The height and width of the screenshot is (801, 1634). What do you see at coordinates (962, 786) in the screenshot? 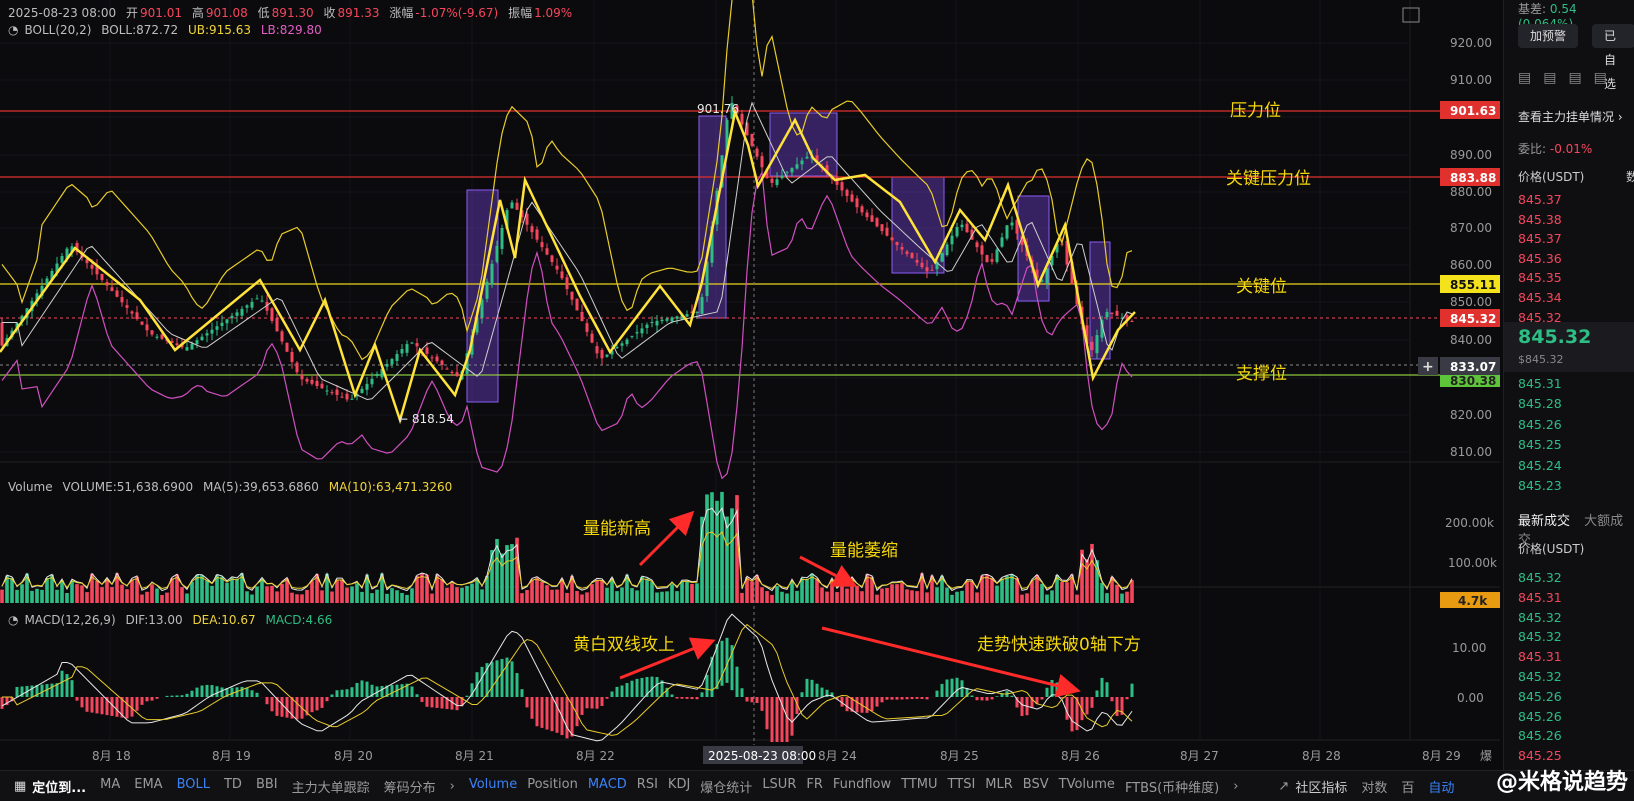
I see `sub-indicator: TTSI` at bounding box center [962, 786].